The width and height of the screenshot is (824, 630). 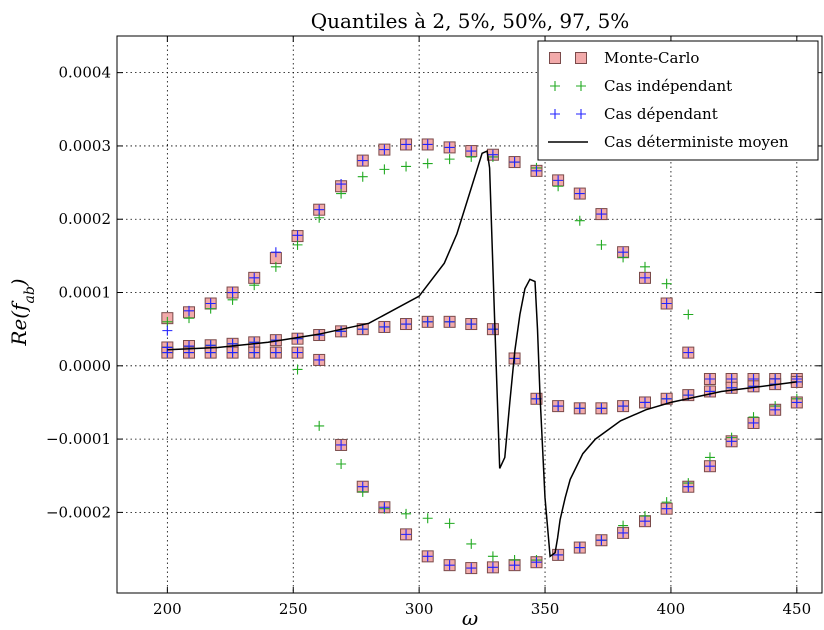 What do you see at coordinates (651, 58) in the screenshot?
I see `legend-label: Monte-Carlo` at bounding box center [651, 58].